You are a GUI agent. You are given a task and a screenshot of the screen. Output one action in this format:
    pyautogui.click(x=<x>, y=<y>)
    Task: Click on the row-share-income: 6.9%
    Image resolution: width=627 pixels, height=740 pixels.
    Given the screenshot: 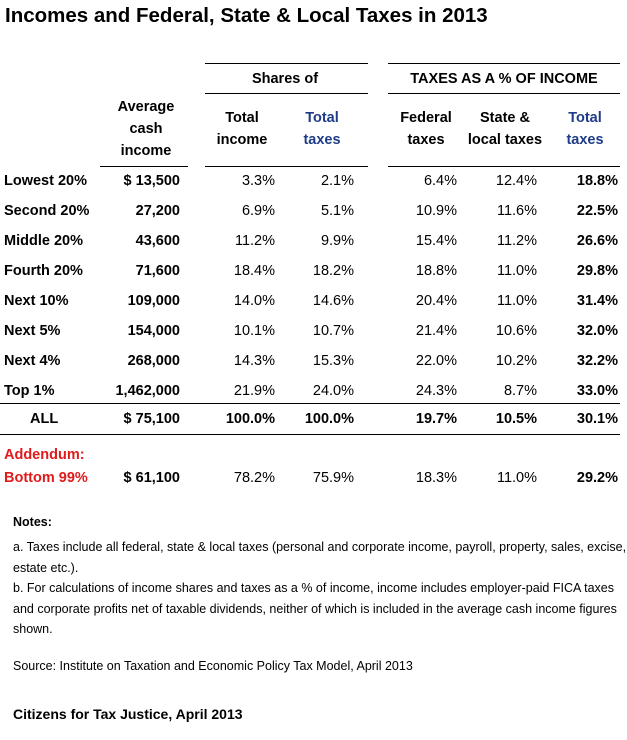 What is the action you would take?
    pyautogui.click(x=258, y=211)
    